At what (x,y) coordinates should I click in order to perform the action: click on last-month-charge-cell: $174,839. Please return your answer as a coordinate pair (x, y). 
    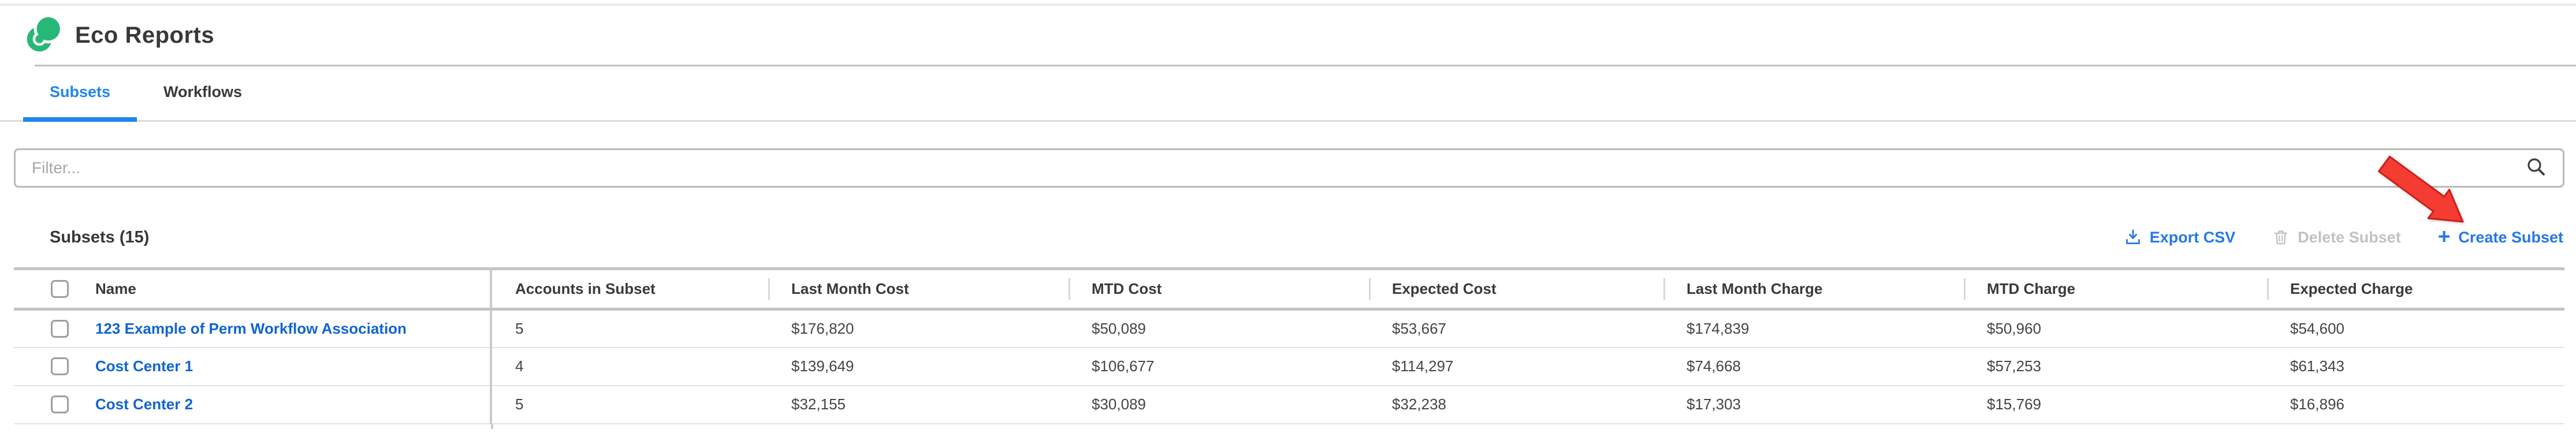
    Looking at the image, I should click on (1814, 328).